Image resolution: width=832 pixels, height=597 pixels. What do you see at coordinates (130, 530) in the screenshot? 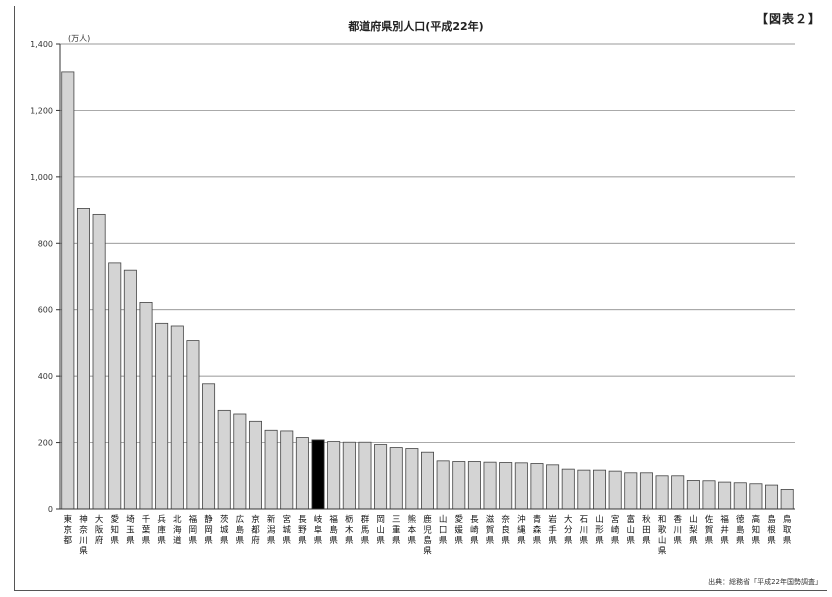
I see `x-tick-label: 埼玉県` at bounding box center [130, 530].